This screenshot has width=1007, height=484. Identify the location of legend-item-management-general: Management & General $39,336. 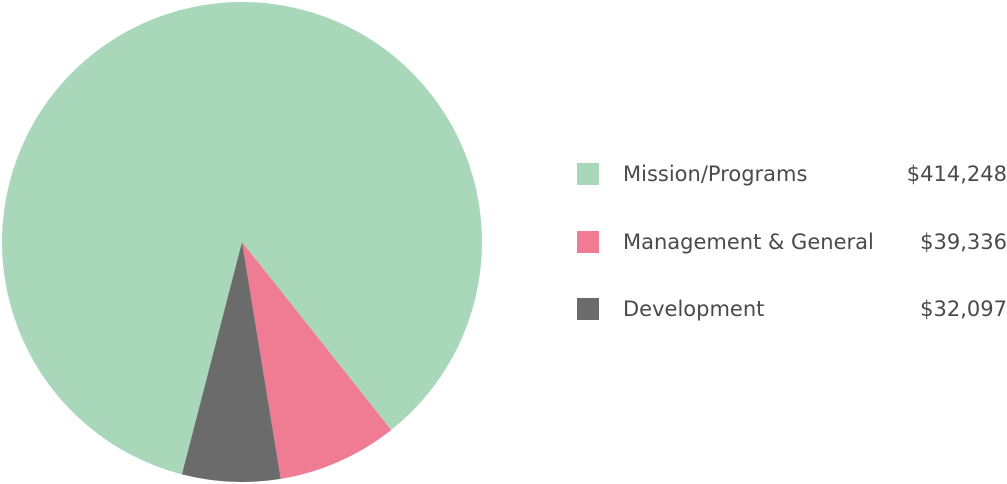
(792, 242).